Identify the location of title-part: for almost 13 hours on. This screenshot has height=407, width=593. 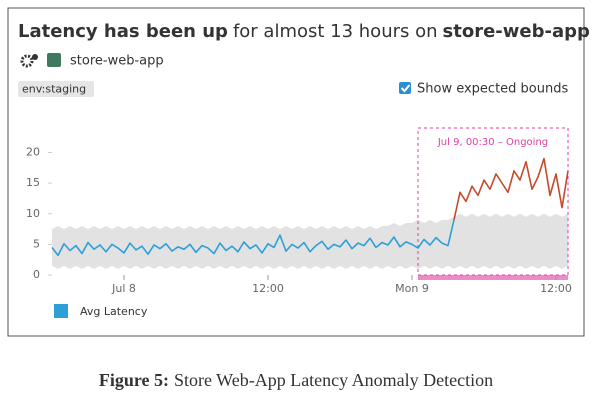
(335, 31).